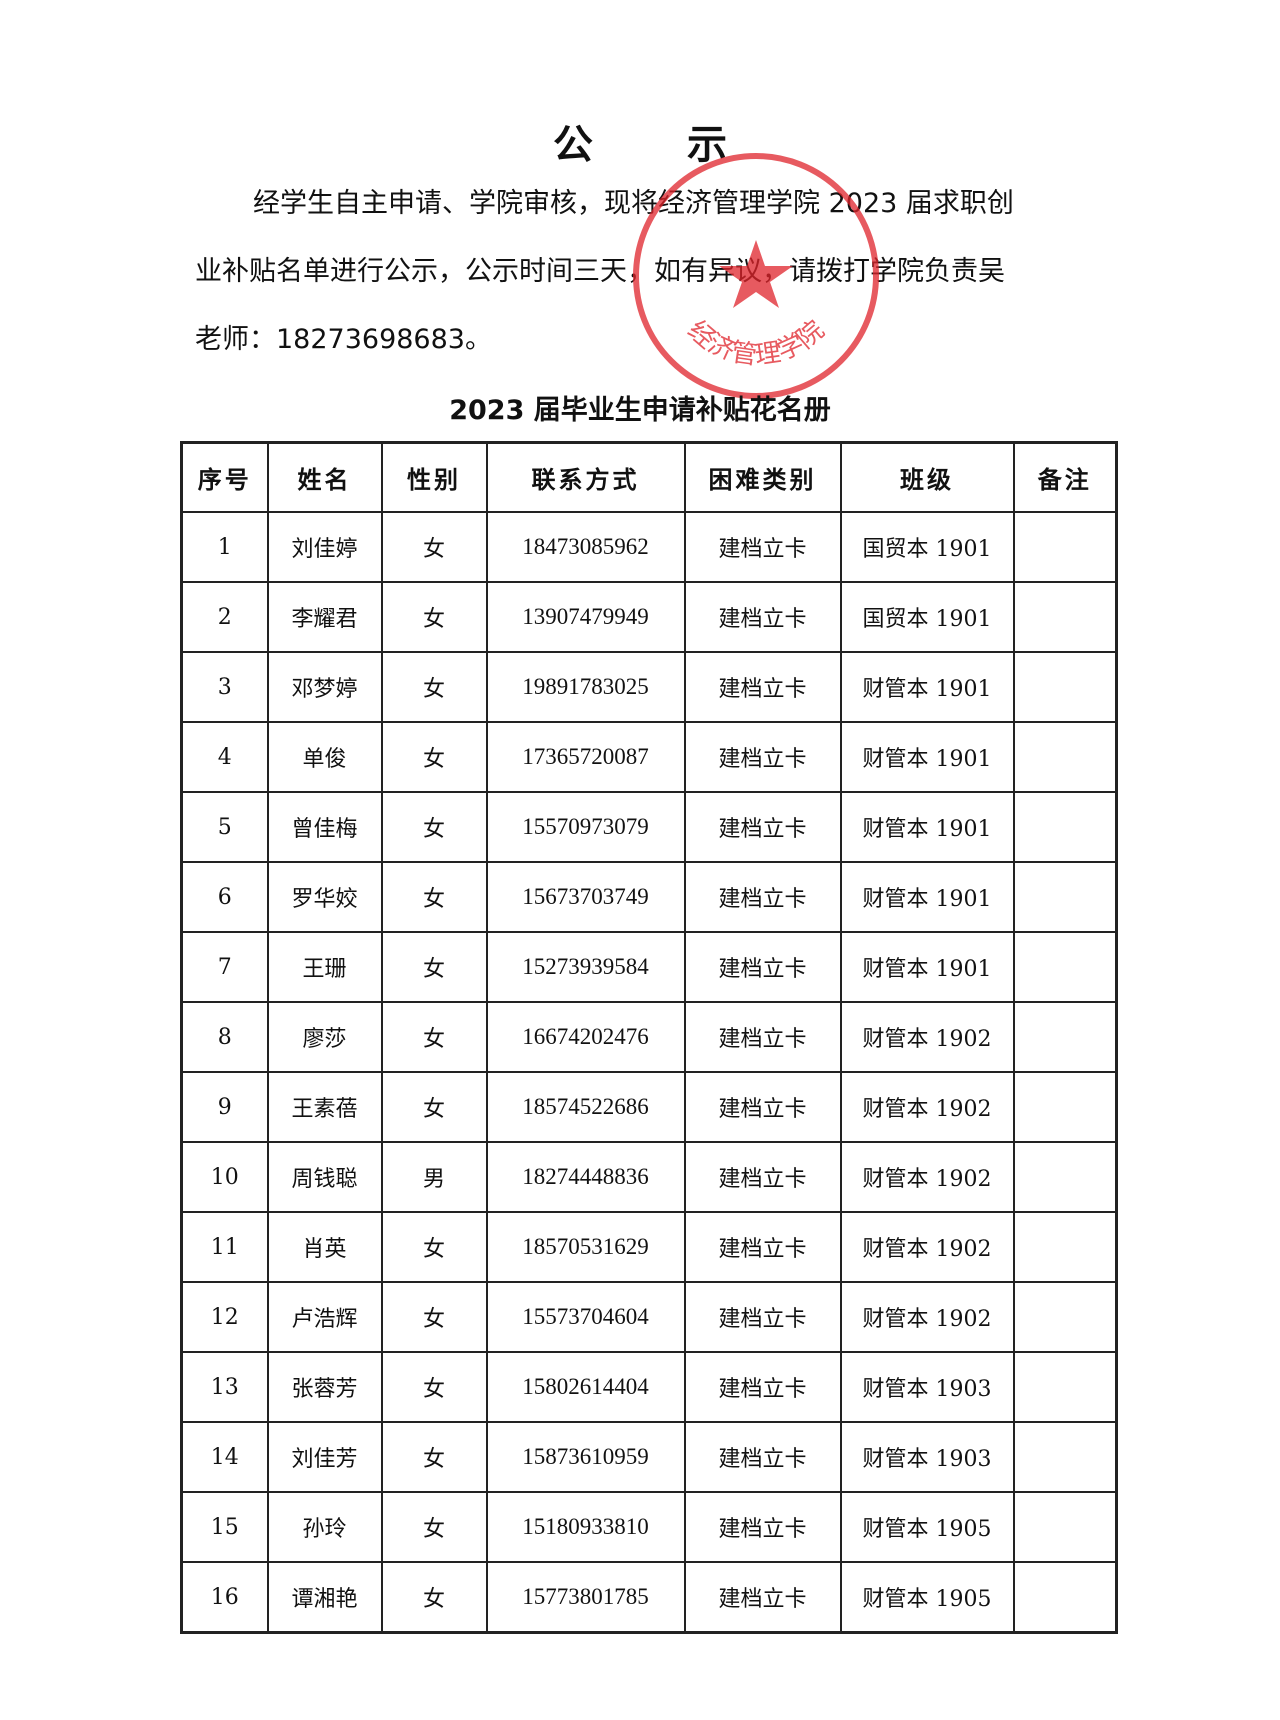 The image size is (1280, 1720). I want to click on cell-contact: 15273939584, so click(585, 967).